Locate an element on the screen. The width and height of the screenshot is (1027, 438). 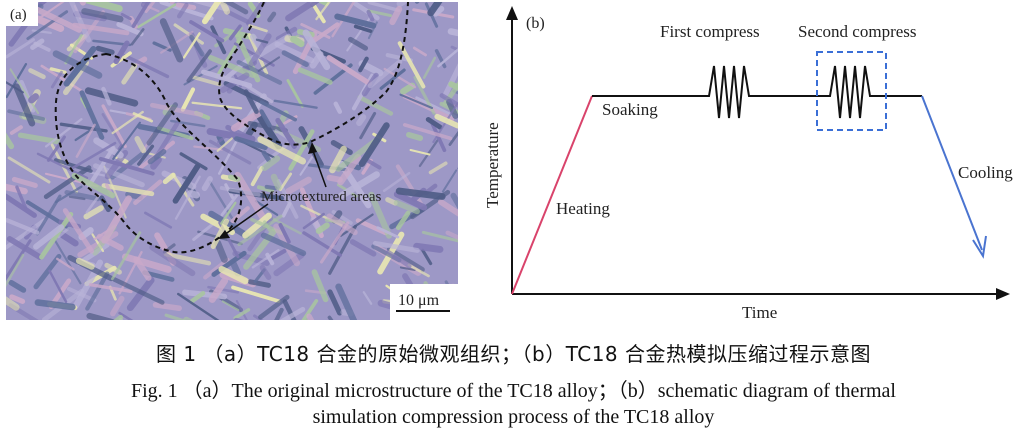
y-axis-label: Temperature is located at coordinates (492, 165).